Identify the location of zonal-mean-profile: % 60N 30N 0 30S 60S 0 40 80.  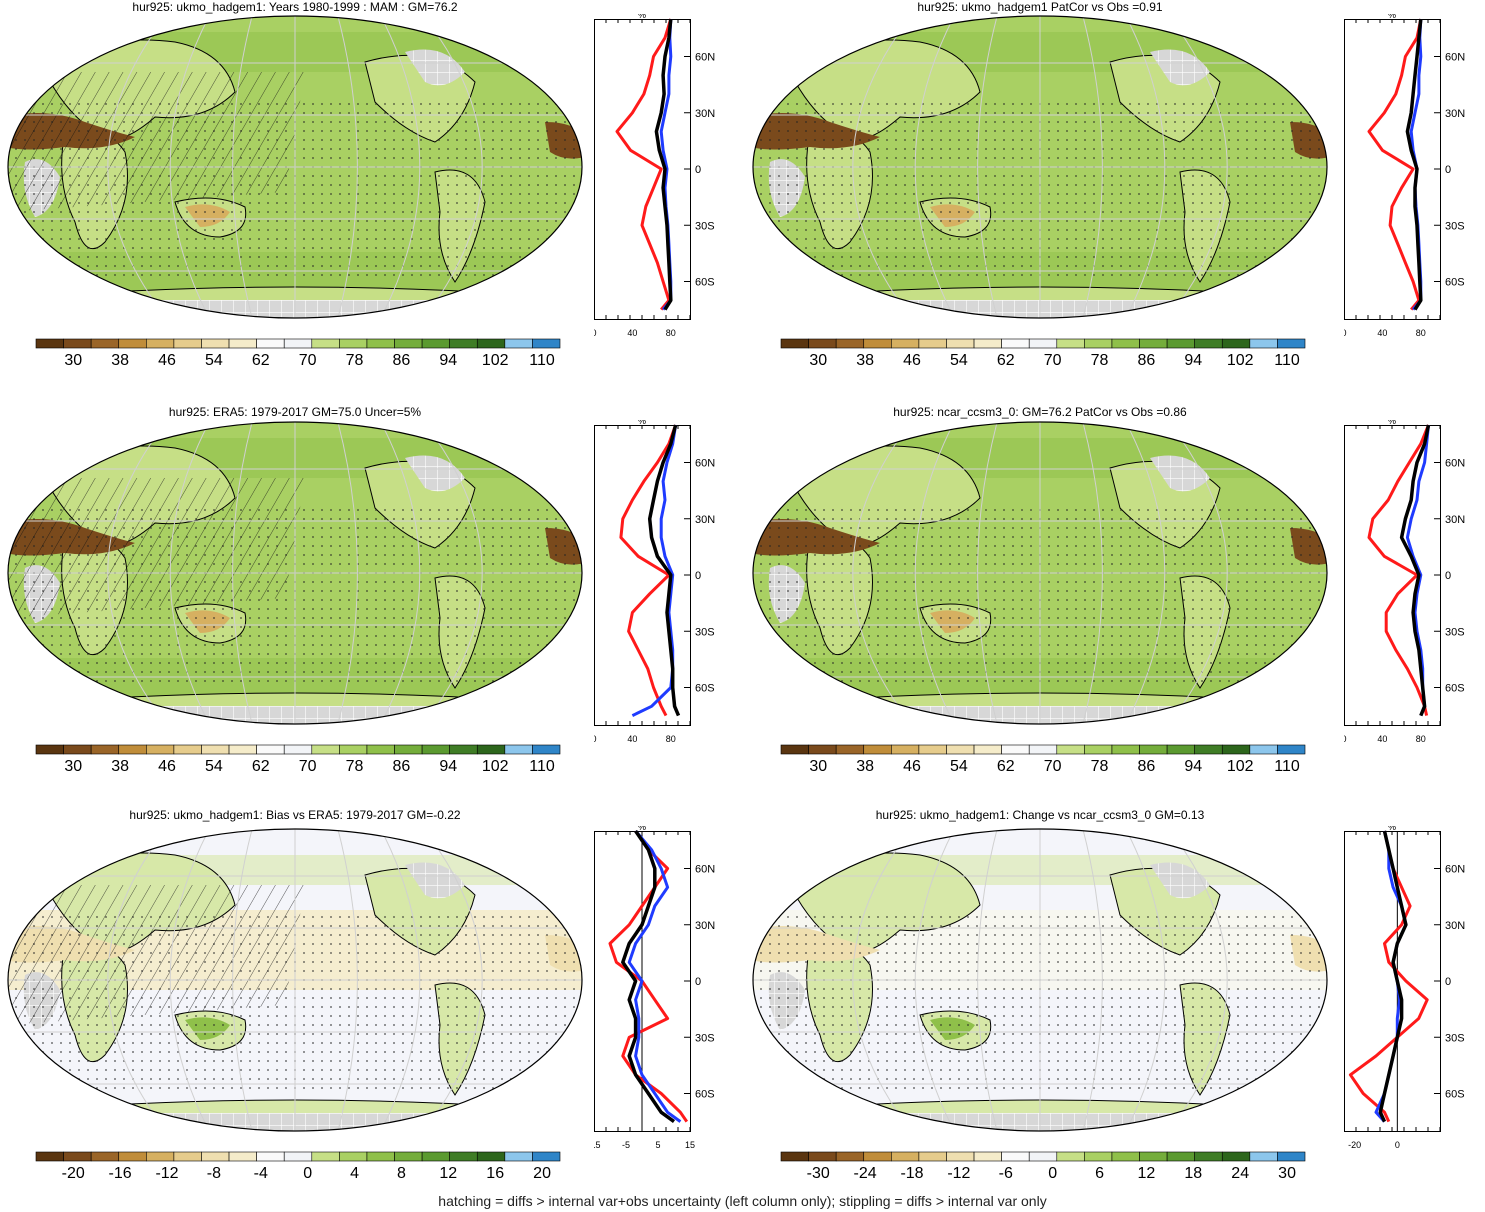
(1404, 176).